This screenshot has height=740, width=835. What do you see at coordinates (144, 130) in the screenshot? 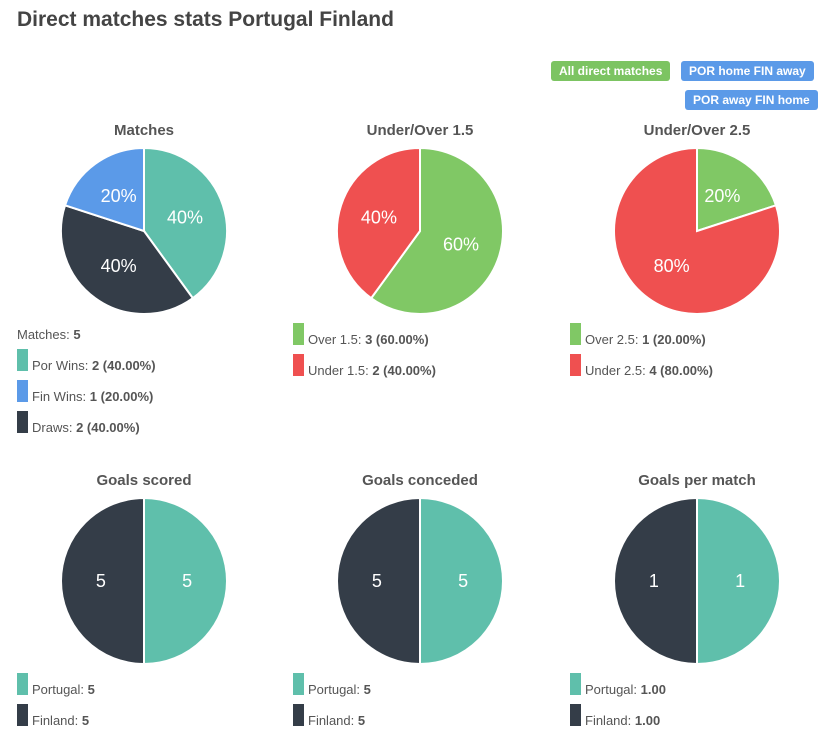
I see `chart-title: Matches` at bounding box center [144, 130].